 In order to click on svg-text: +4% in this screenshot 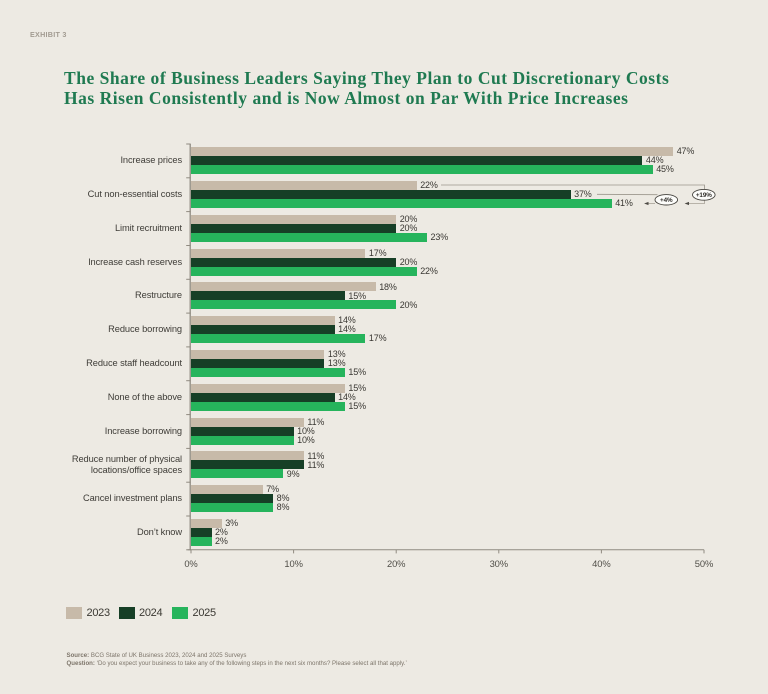, I will do `click(666, 200)`.